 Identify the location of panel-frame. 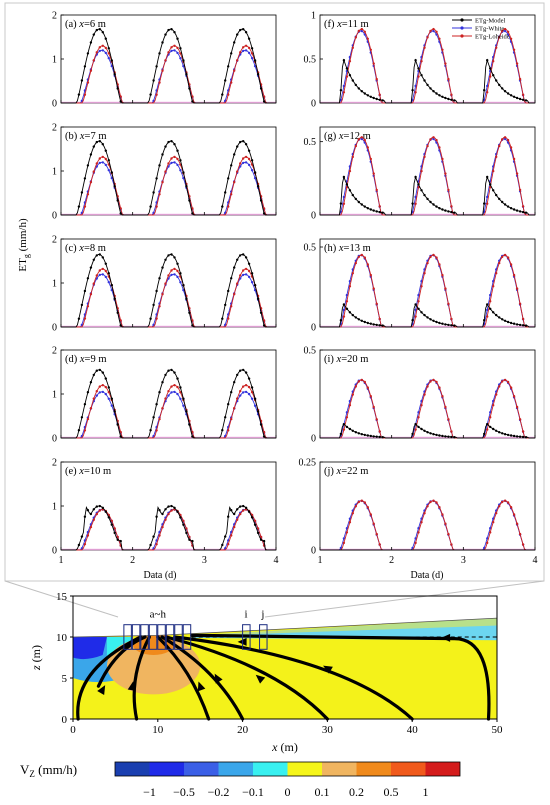
(168, 394).